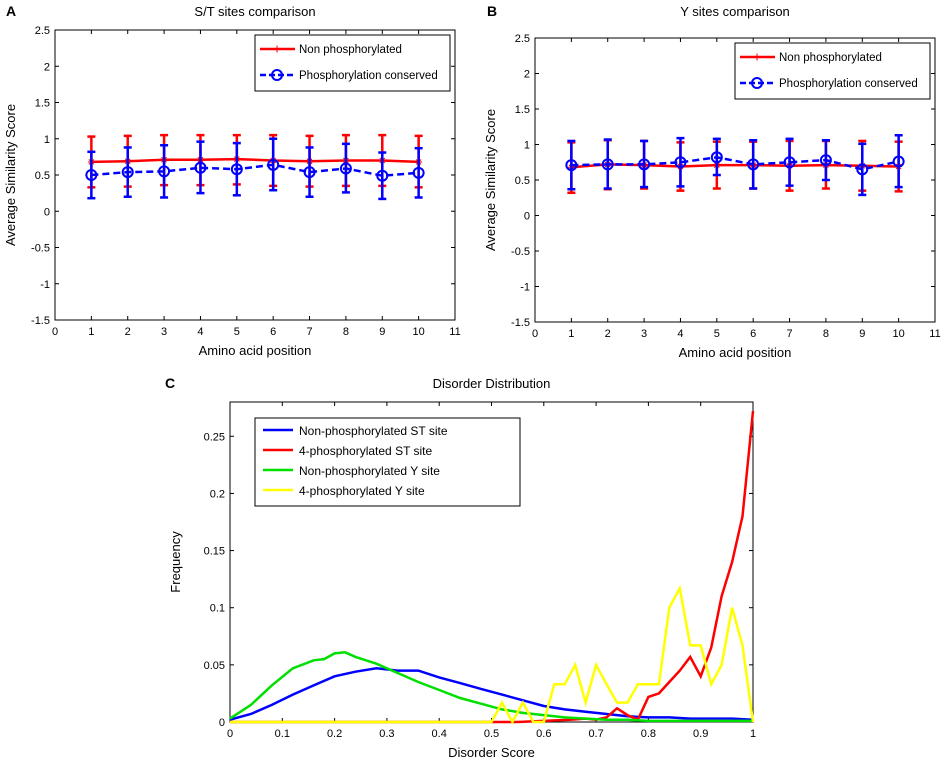  What do you see at coordinates (40, 321) in the screenshot?
I see `y-tick-label: -1.5` at bounding box center [40, 321].